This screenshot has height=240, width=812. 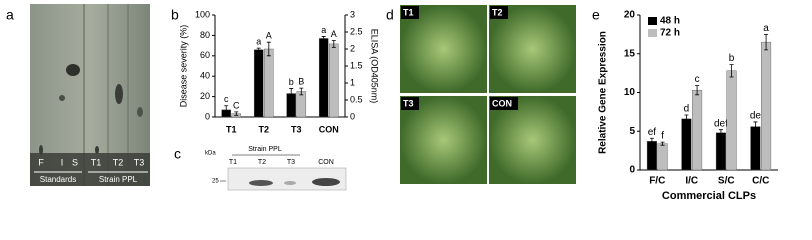 What do you see at coordinates (262, 162) in the screenshot?
I see `blot-lane: T2` at bounding box center [262, 162].